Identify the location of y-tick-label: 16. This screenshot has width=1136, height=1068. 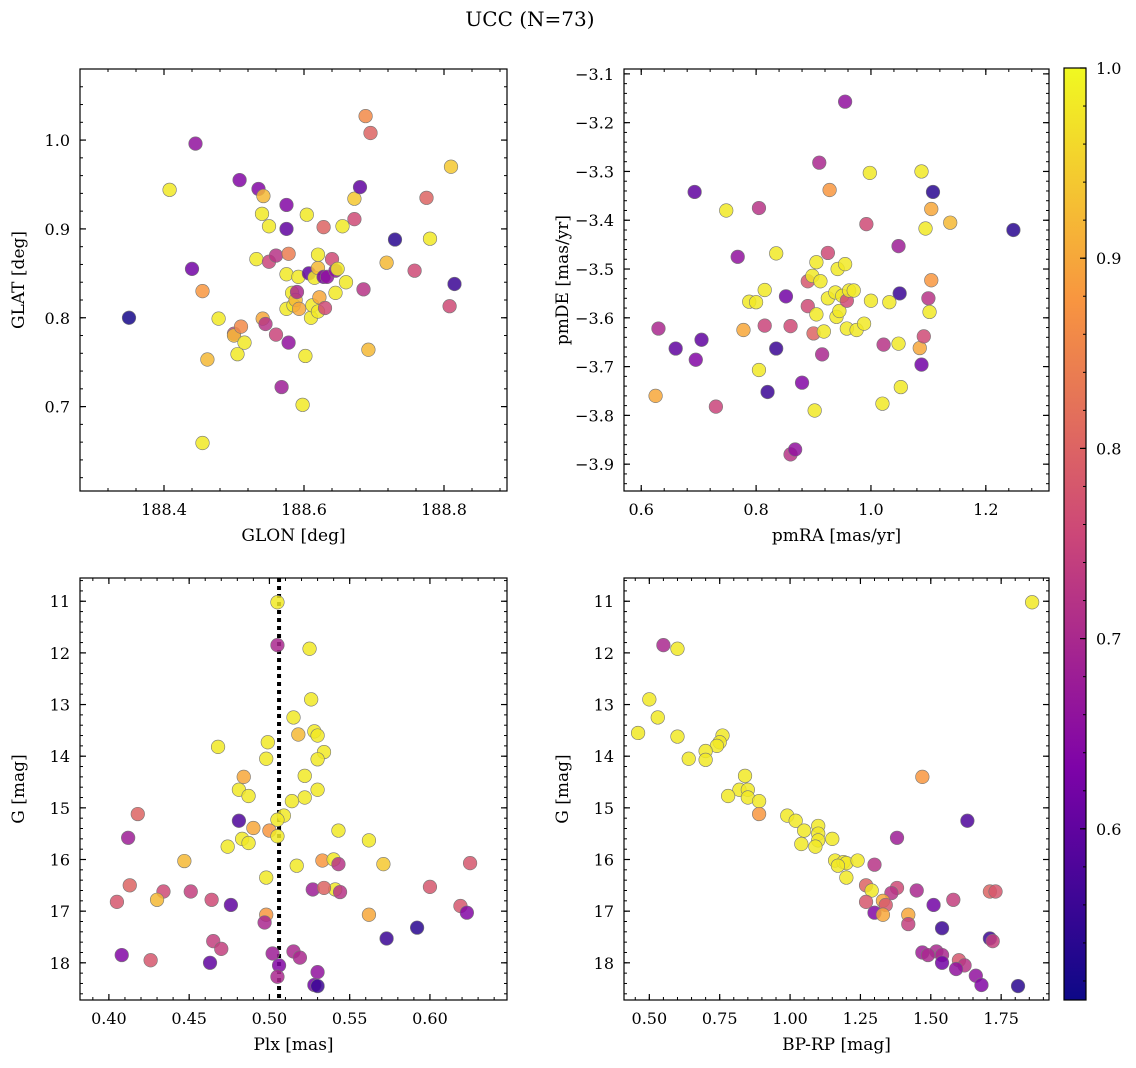
(60, 860).